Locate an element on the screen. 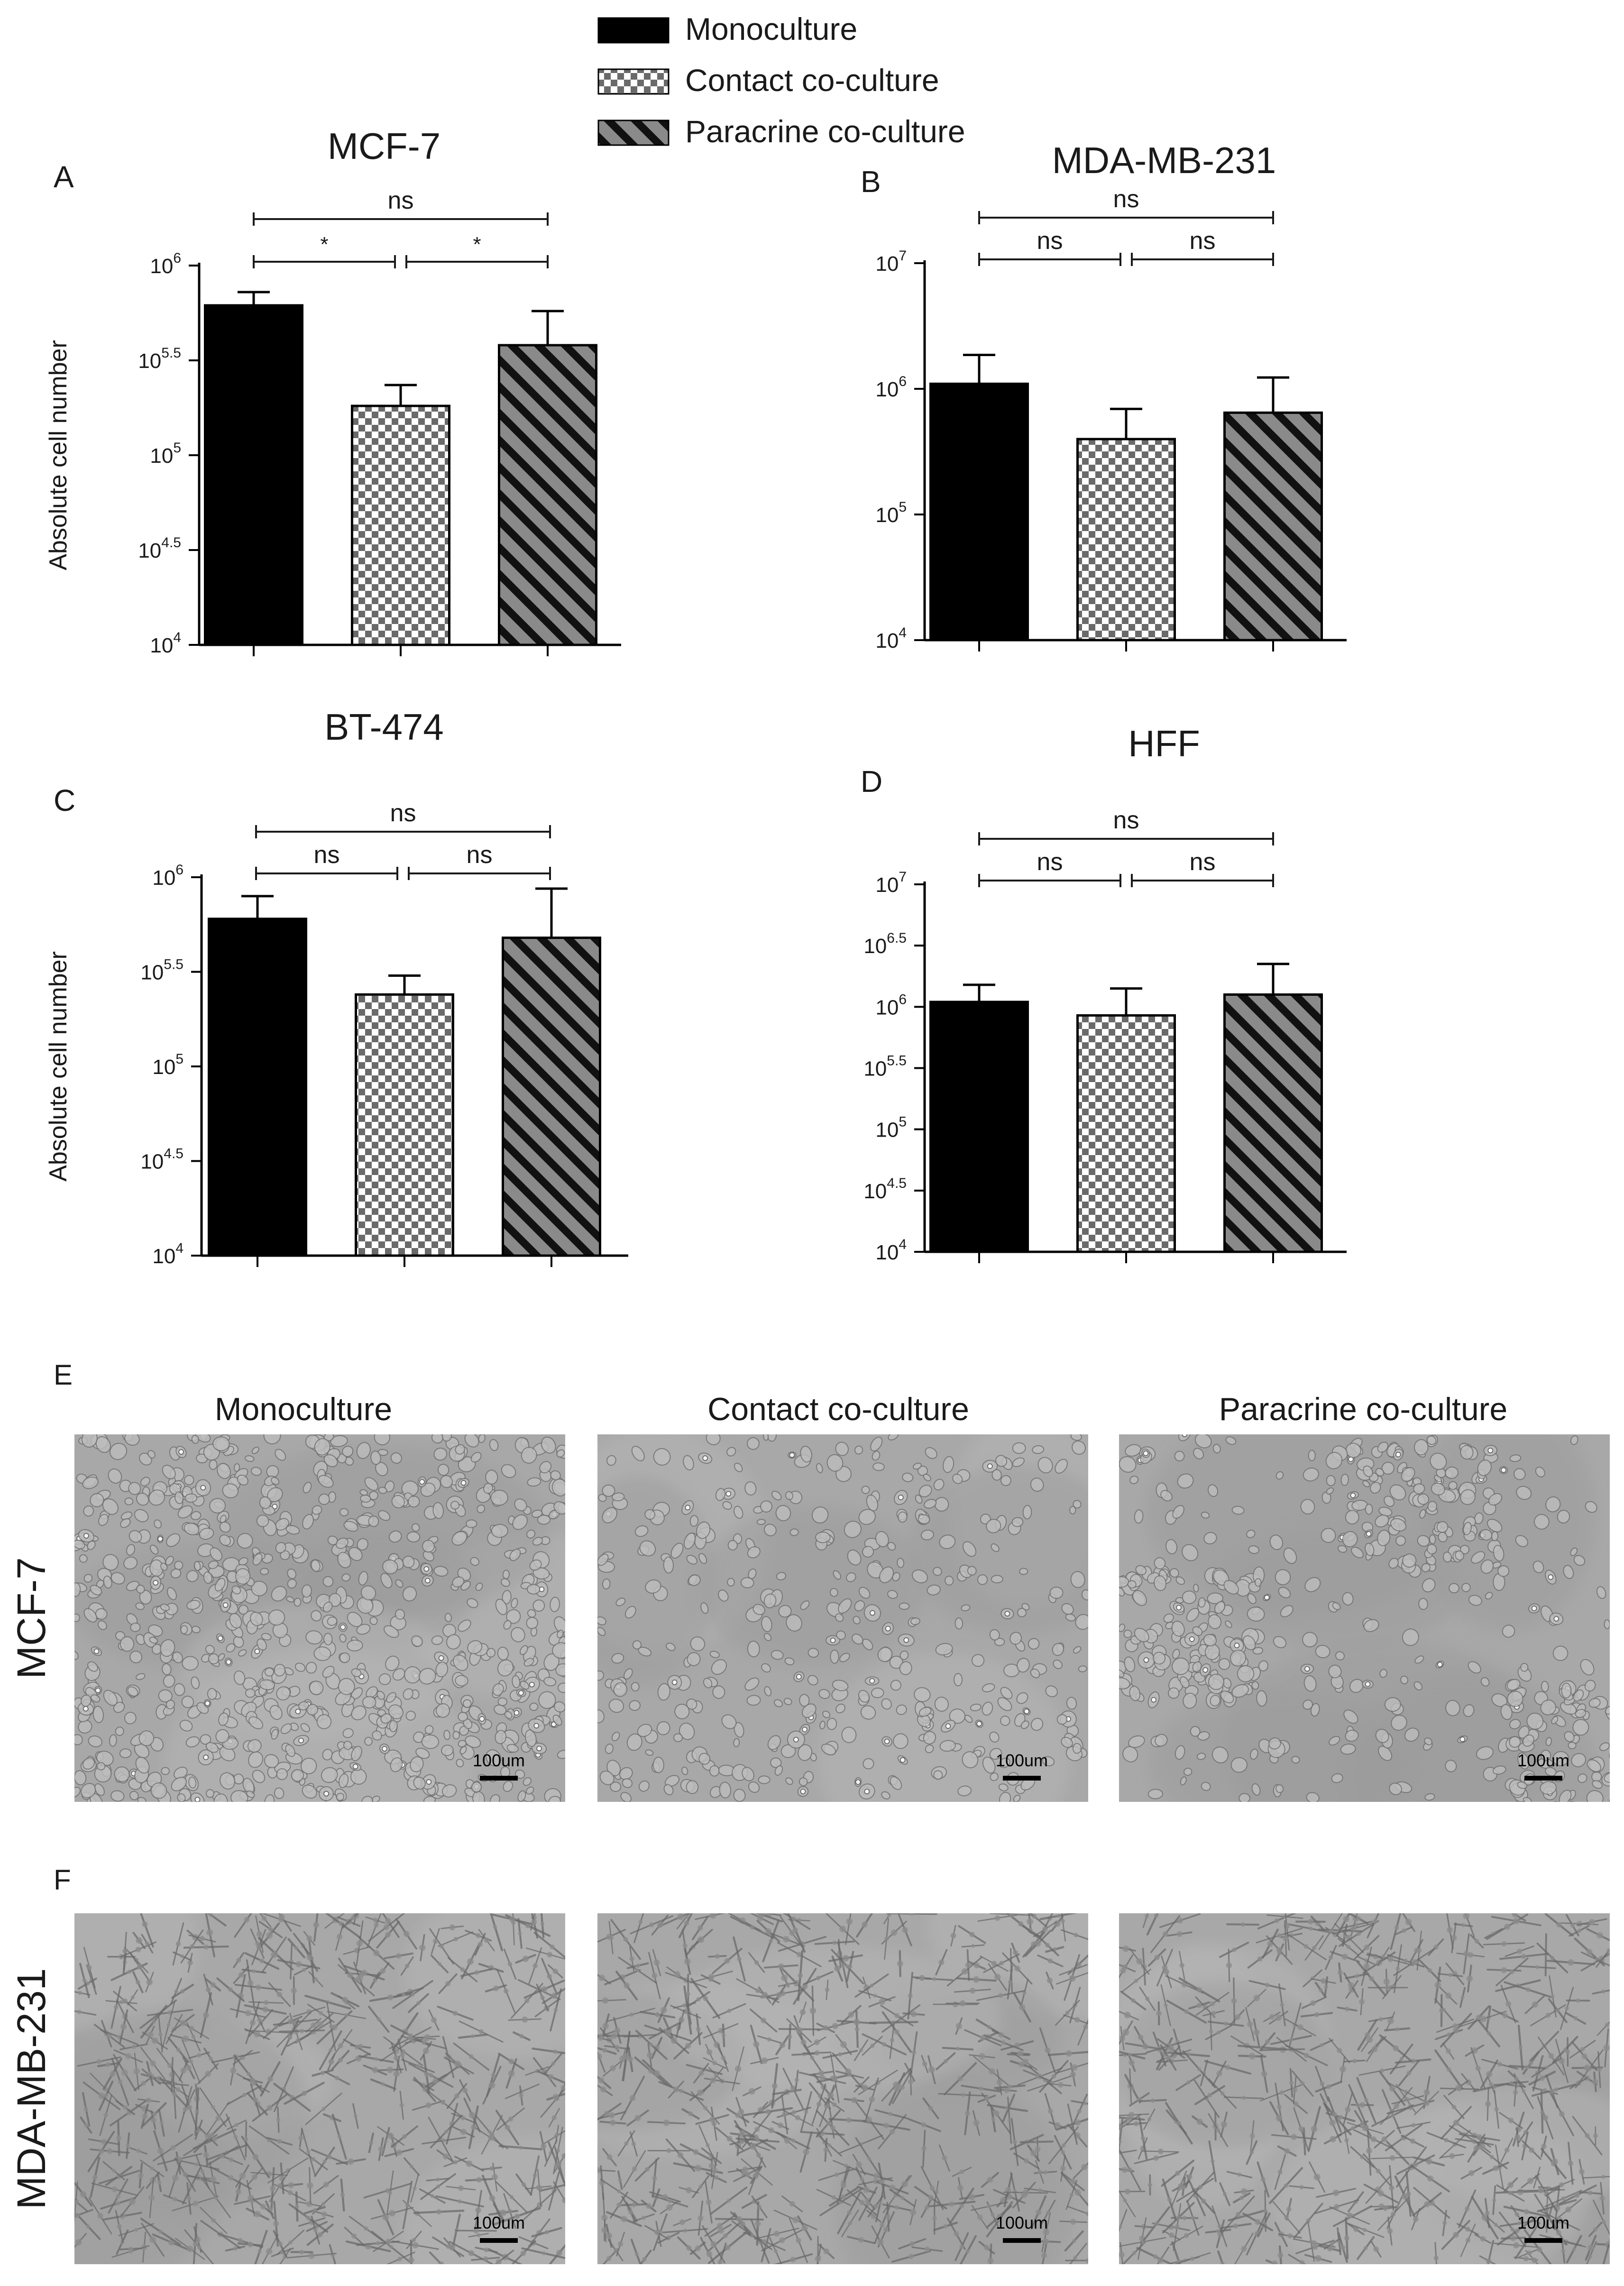 The height and width of the screenshot is (2286, 1624). legend-swatch-paracrine-co-culture is located at coordinates (633, 132).